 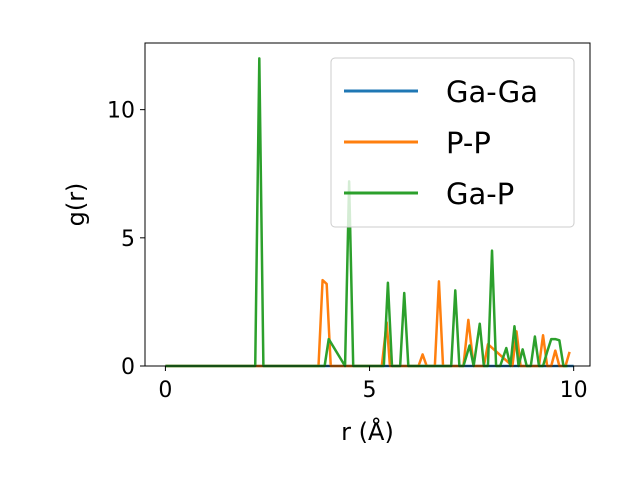 I want to click on x-axis-label: r (Å), so click(x=367, y=431).